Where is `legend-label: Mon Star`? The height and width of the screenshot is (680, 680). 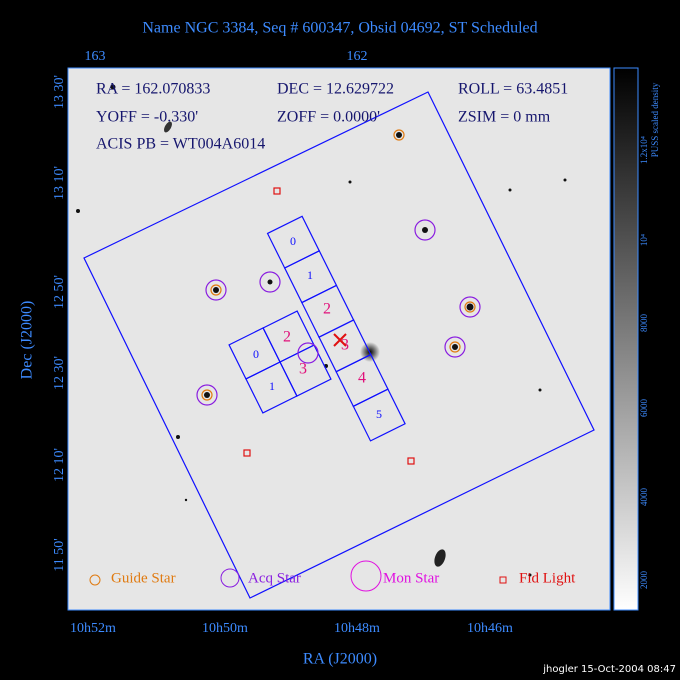
legend-label: Mon Star is located at coordinates (411, 578).